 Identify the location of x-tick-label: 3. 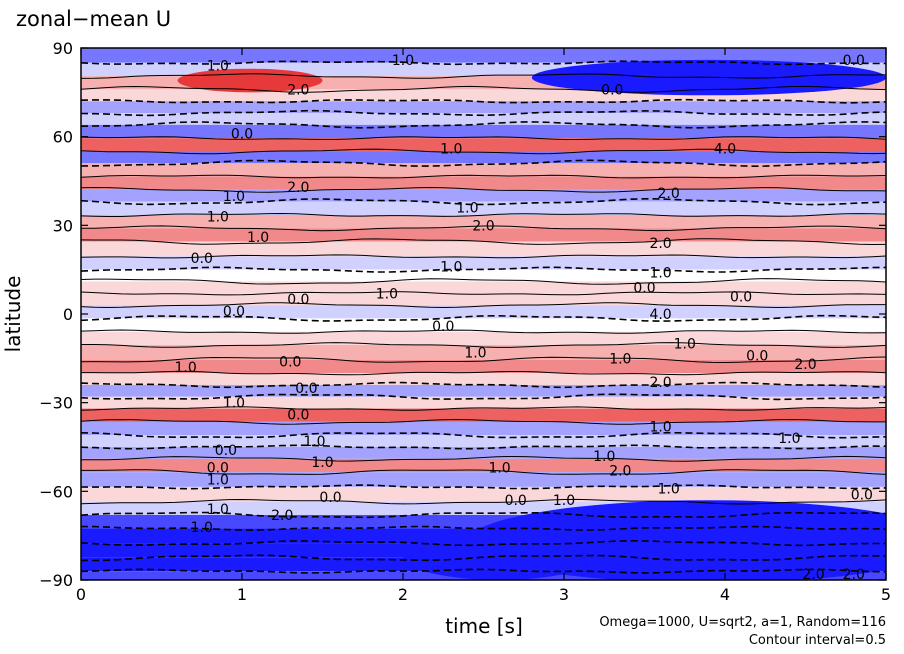
(564, 594).